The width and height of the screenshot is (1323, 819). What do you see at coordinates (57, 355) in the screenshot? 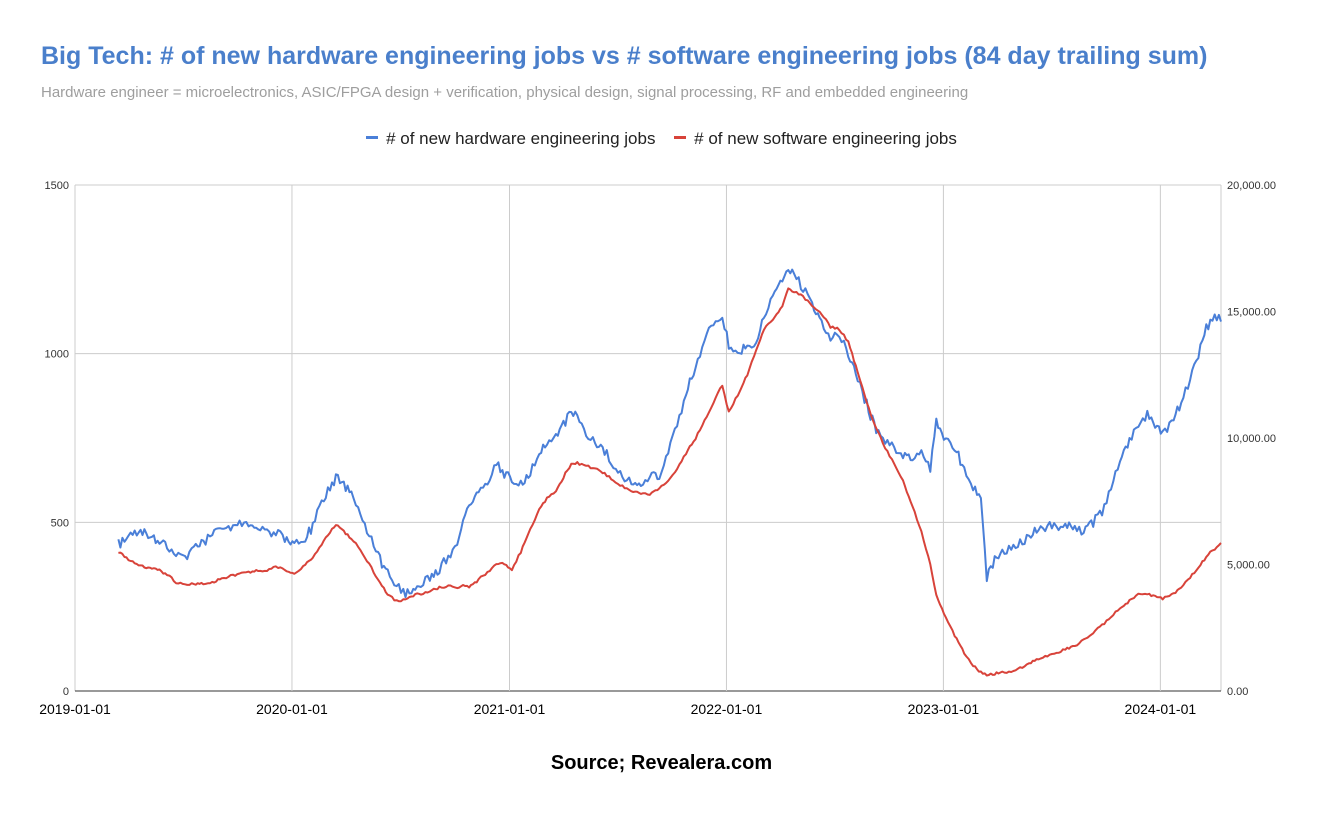
I see `y-left-tick-label: 1000` at bounding box center [57, 355].